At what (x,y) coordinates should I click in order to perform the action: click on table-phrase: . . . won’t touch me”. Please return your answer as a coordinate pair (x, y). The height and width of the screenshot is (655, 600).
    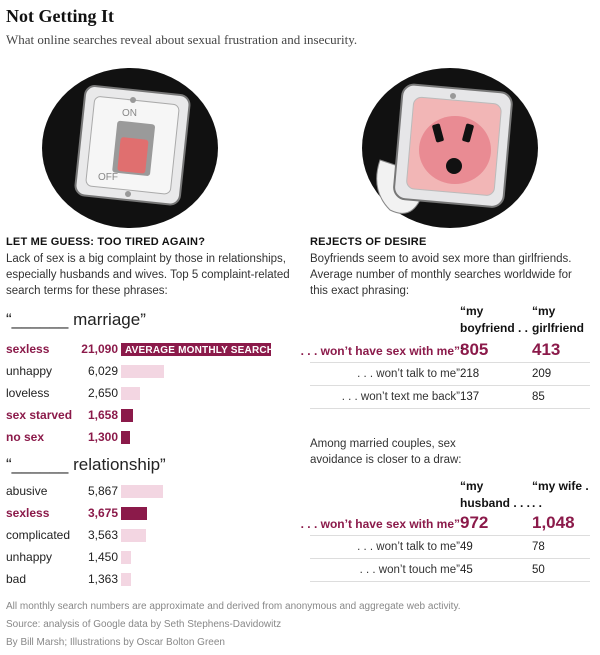
    Looking at the image, I should click on (409, 570).